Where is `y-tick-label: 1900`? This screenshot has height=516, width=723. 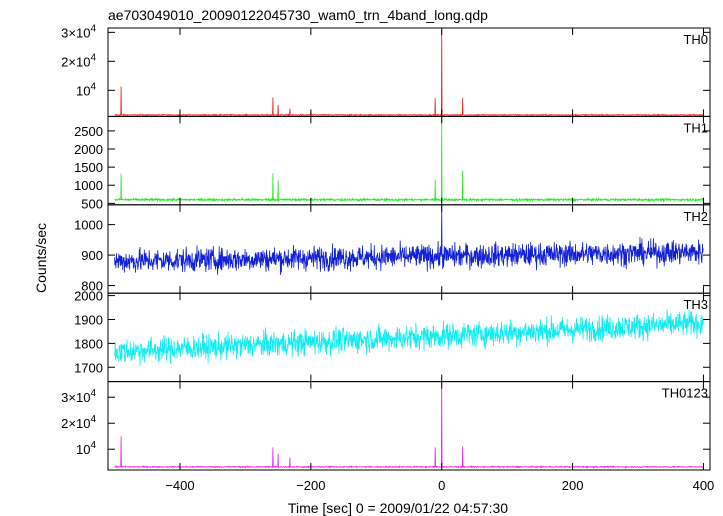 y-tick-label: 1900 is located at coordinates (88, 319).